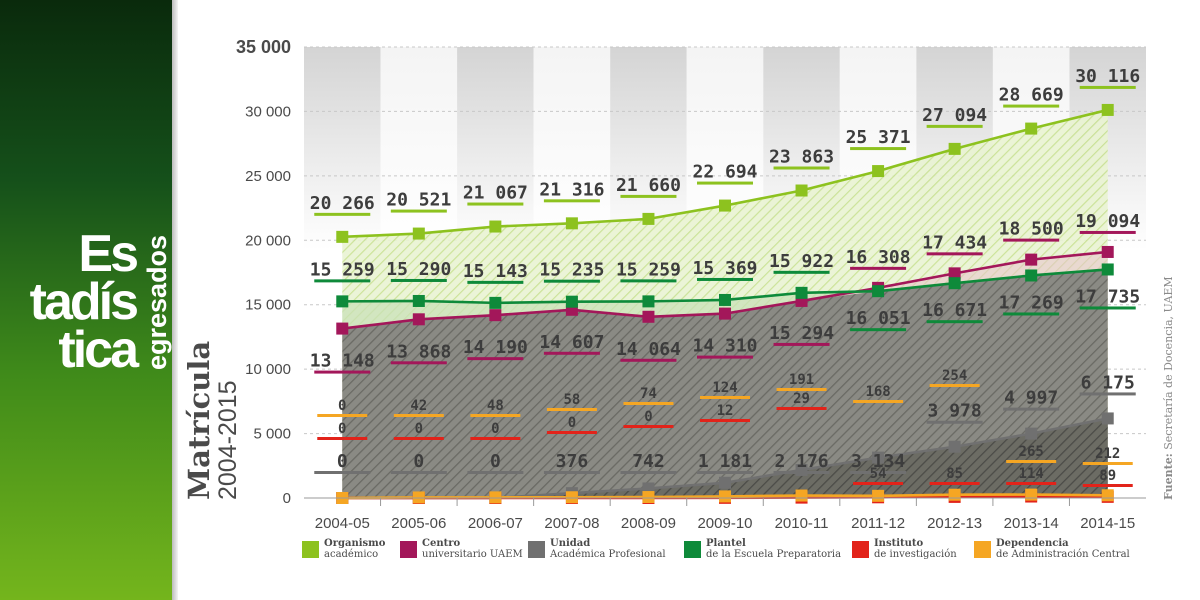 This screenshot has width=1200, height=600. I want to click on data-label-centro: 17 434, so click(954, 242).